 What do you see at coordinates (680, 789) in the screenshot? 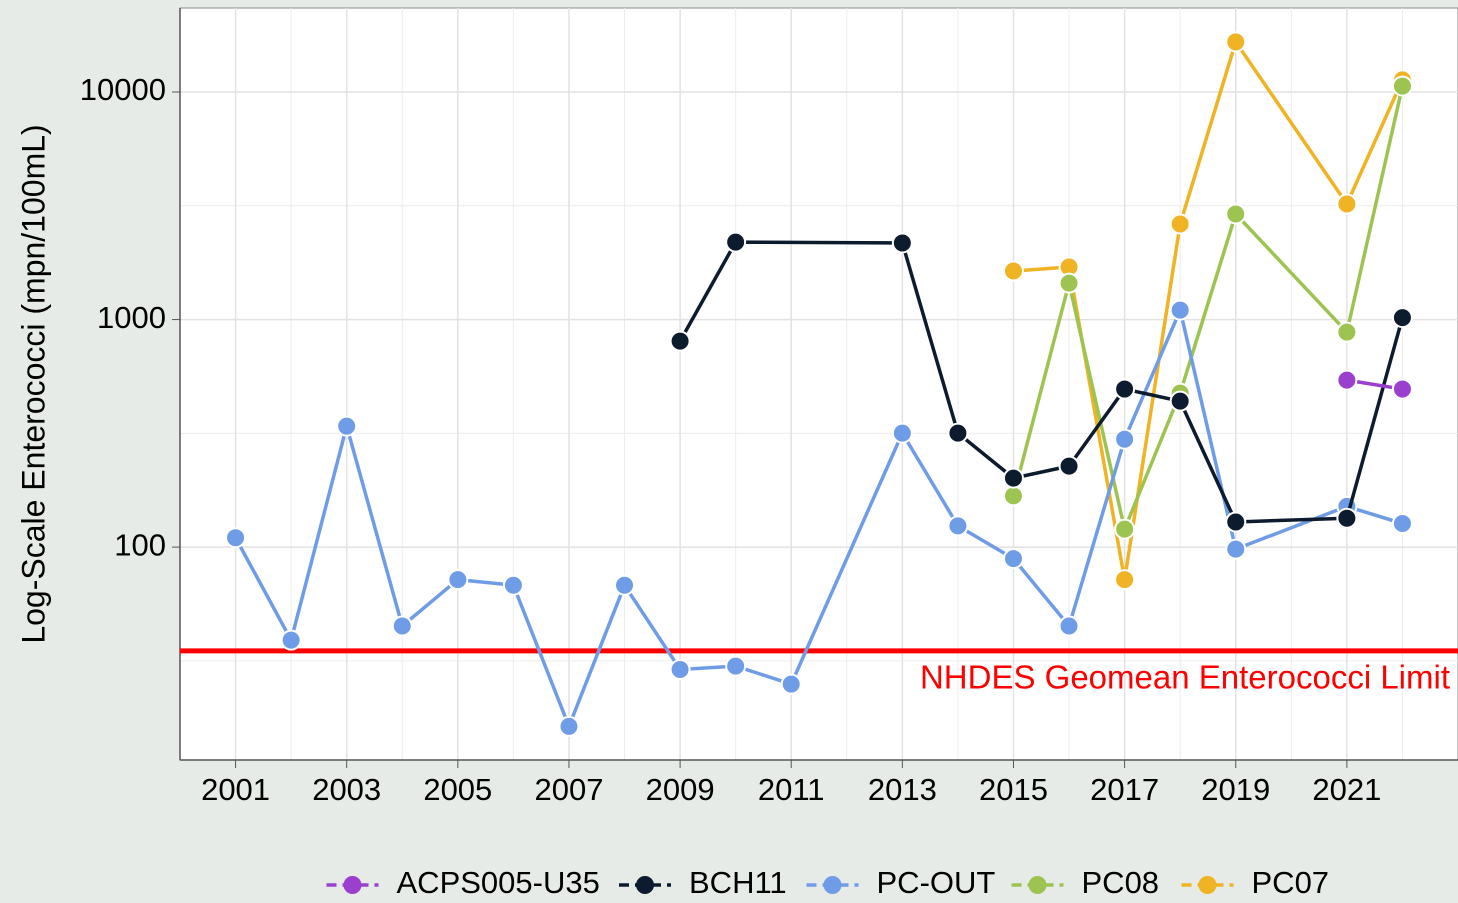
I see `x-tick-label: 2009` at bounding box center [680, 789].